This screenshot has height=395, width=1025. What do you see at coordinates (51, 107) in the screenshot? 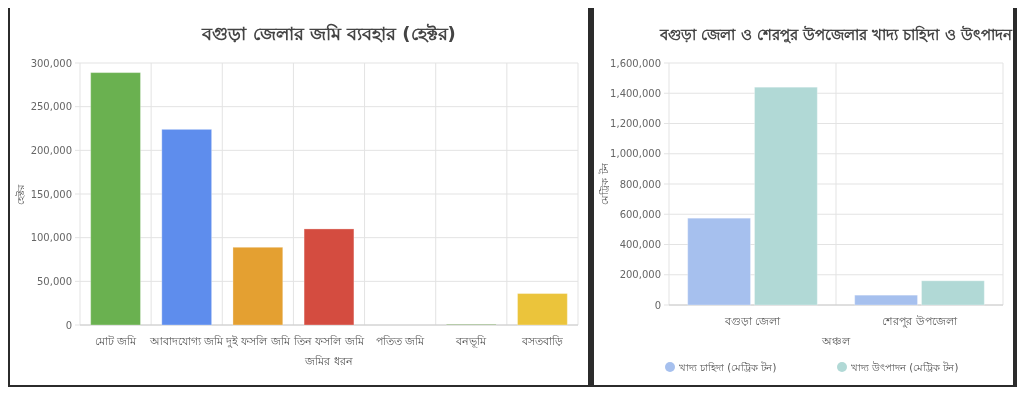
I see `y-tick-label: 250,000` at bounding box center [51, 107].